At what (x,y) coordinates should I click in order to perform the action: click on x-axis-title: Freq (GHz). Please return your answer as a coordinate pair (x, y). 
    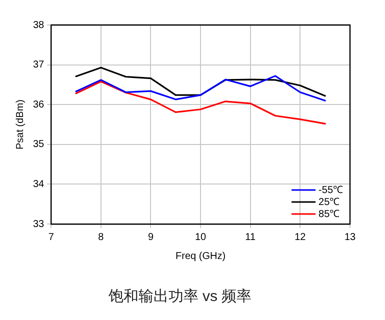
    Looking at the image, I should click on (201, 256).